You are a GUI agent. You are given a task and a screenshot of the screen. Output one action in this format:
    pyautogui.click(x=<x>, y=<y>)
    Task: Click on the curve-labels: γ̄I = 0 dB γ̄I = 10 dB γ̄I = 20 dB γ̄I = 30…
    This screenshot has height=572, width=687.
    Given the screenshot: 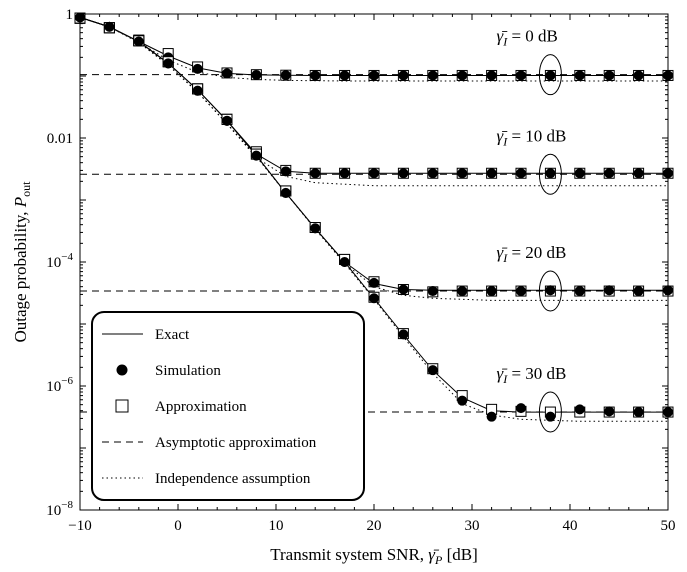 What is the action you would take?
    pyautogui.click(x=532, y=206)
    